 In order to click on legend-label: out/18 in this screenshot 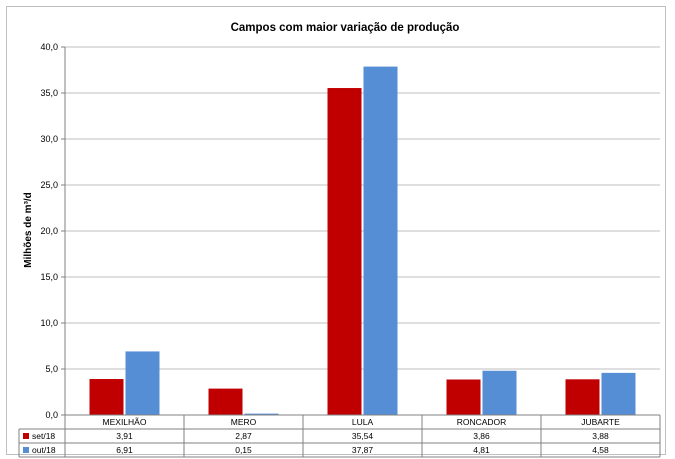, I will do `click(44, 450)`.